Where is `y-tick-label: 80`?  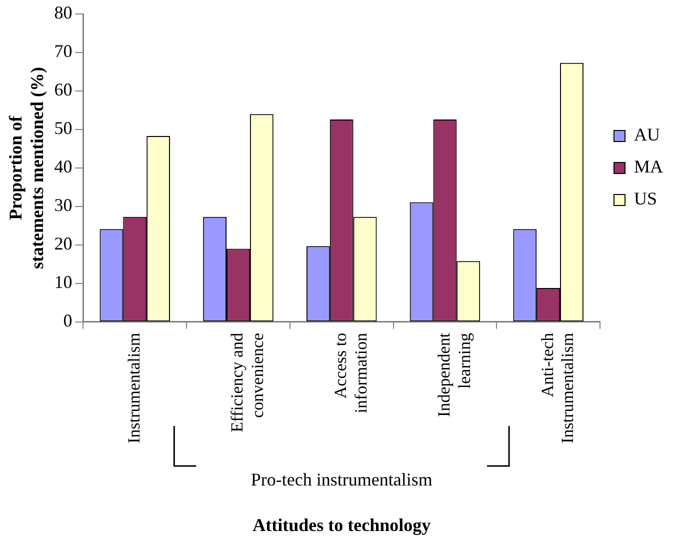 y-tick-label: 80 is located at coordinates (63, 12).